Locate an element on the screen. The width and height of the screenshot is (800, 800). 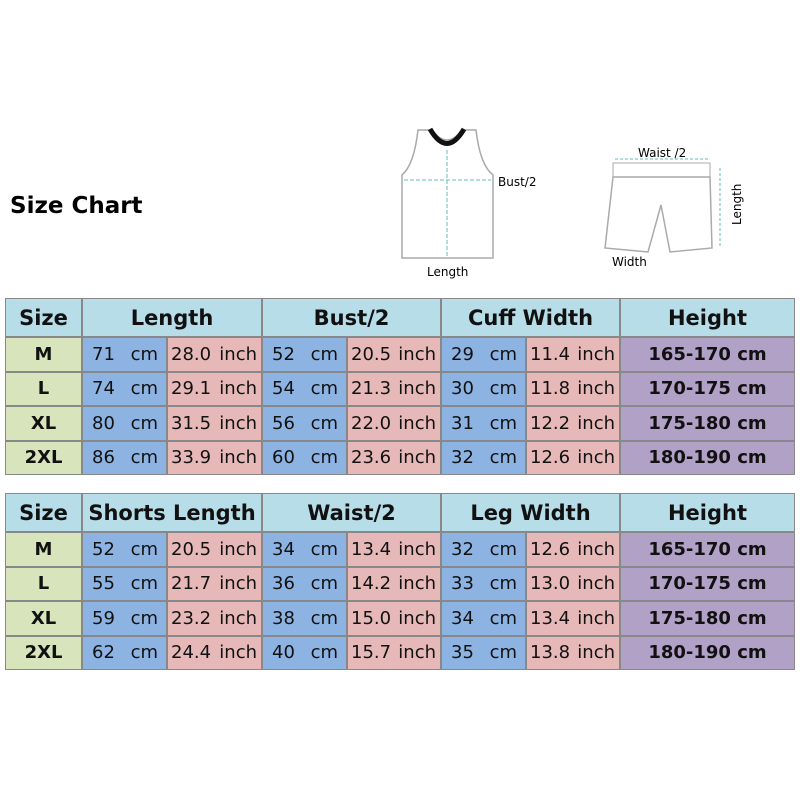
cm-value: 80 is located at coordinates (103, 423).